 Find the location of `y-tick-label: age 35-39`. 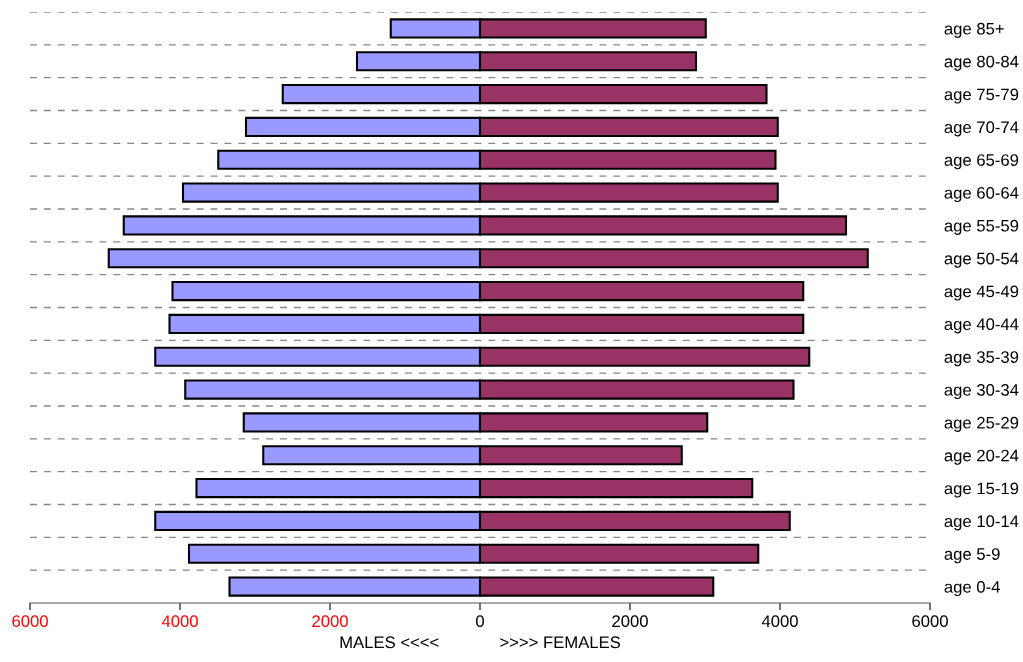

y-tick-label: age 35-39 is located at coordinates (981, 359).